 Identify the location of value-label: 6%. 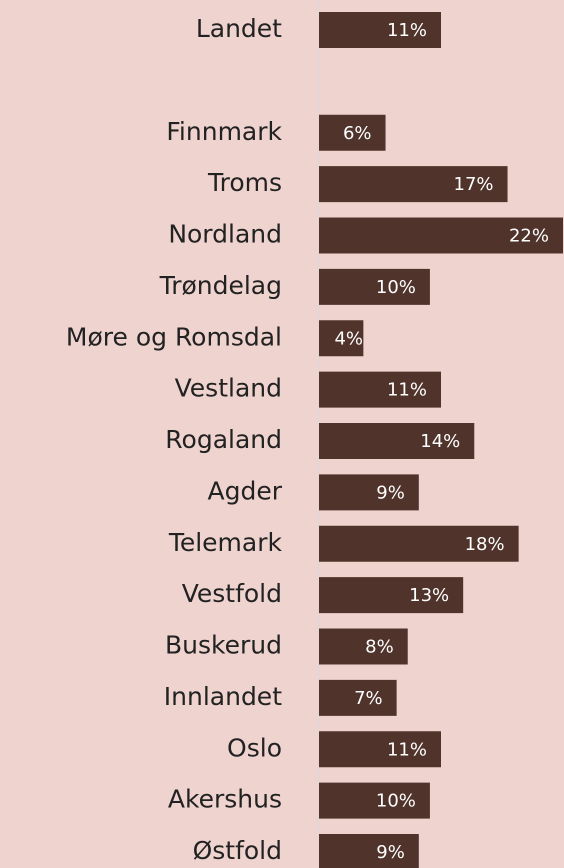
(357, 133).